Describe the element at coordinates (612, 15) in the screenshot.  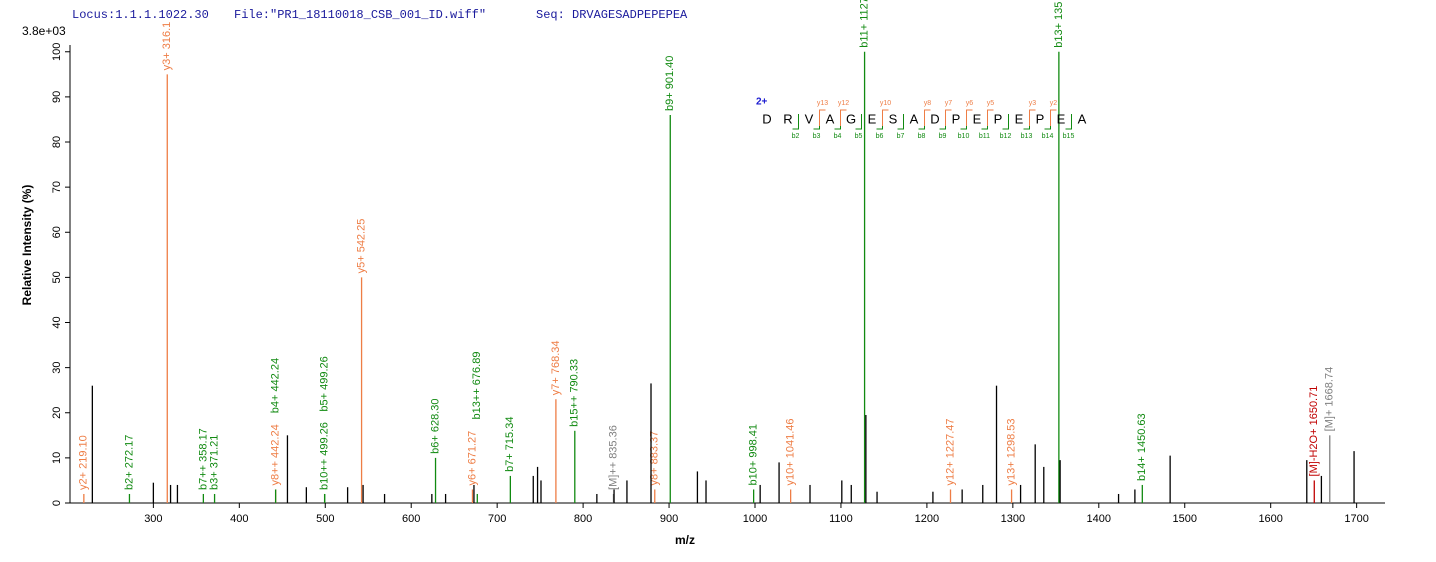
I see `sequence: Seq: DRVAGESADPEPEPEA` at that location.